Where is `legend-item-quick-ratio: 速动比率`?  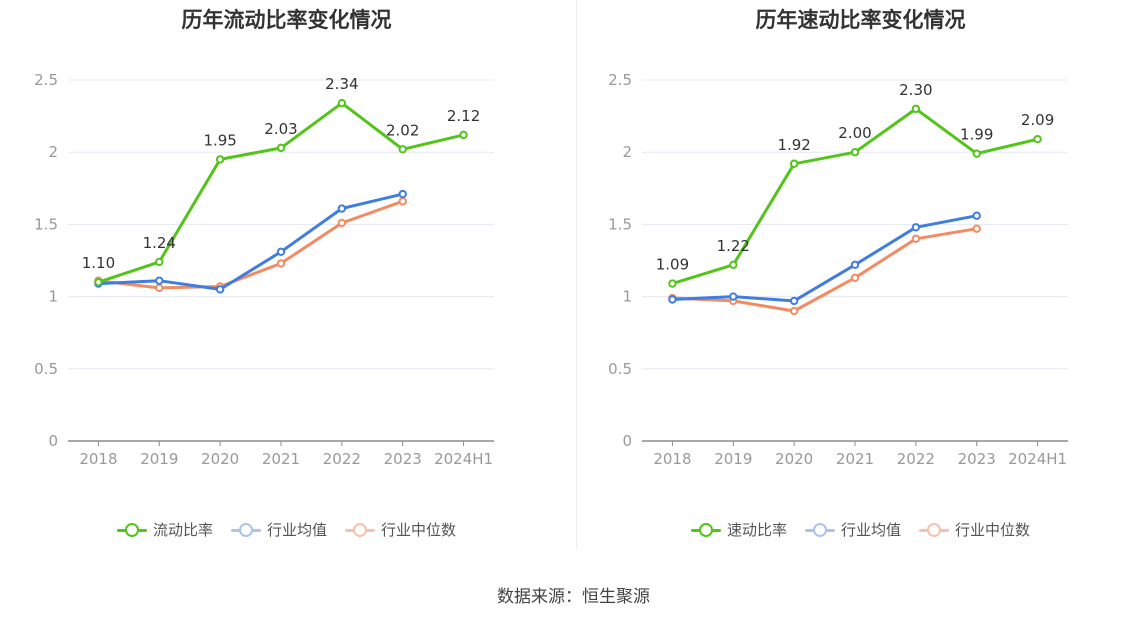 legend-item-quick-ratio: 速动比率 is located at coordinates (738, 529).